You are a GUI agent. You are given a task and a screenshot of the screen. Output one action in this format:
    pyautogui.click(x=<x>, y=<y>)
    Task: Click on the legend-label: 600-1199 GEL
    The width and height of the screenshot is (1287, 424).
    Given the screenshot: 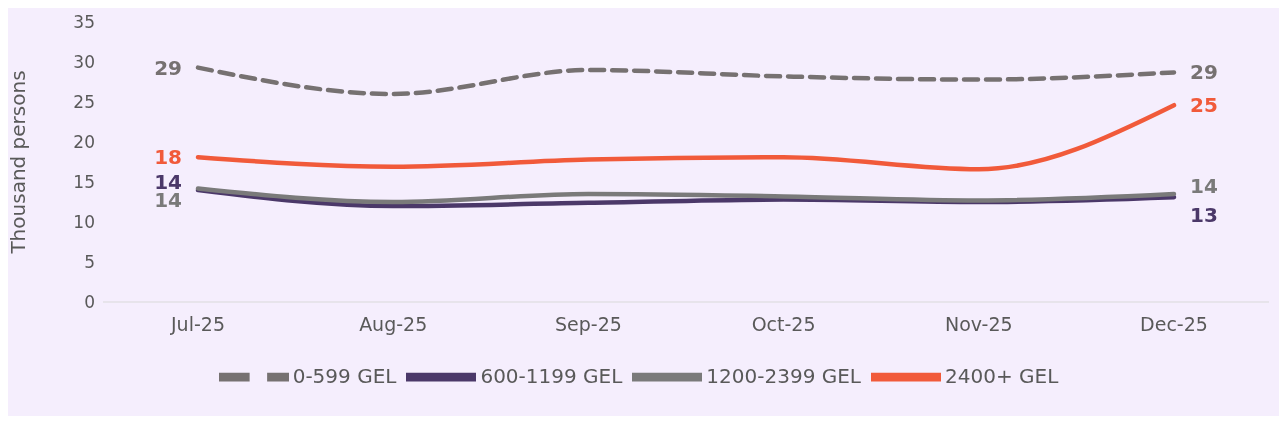 What is the action you would take?
    pyautogui.click(x=551, y=375)
    